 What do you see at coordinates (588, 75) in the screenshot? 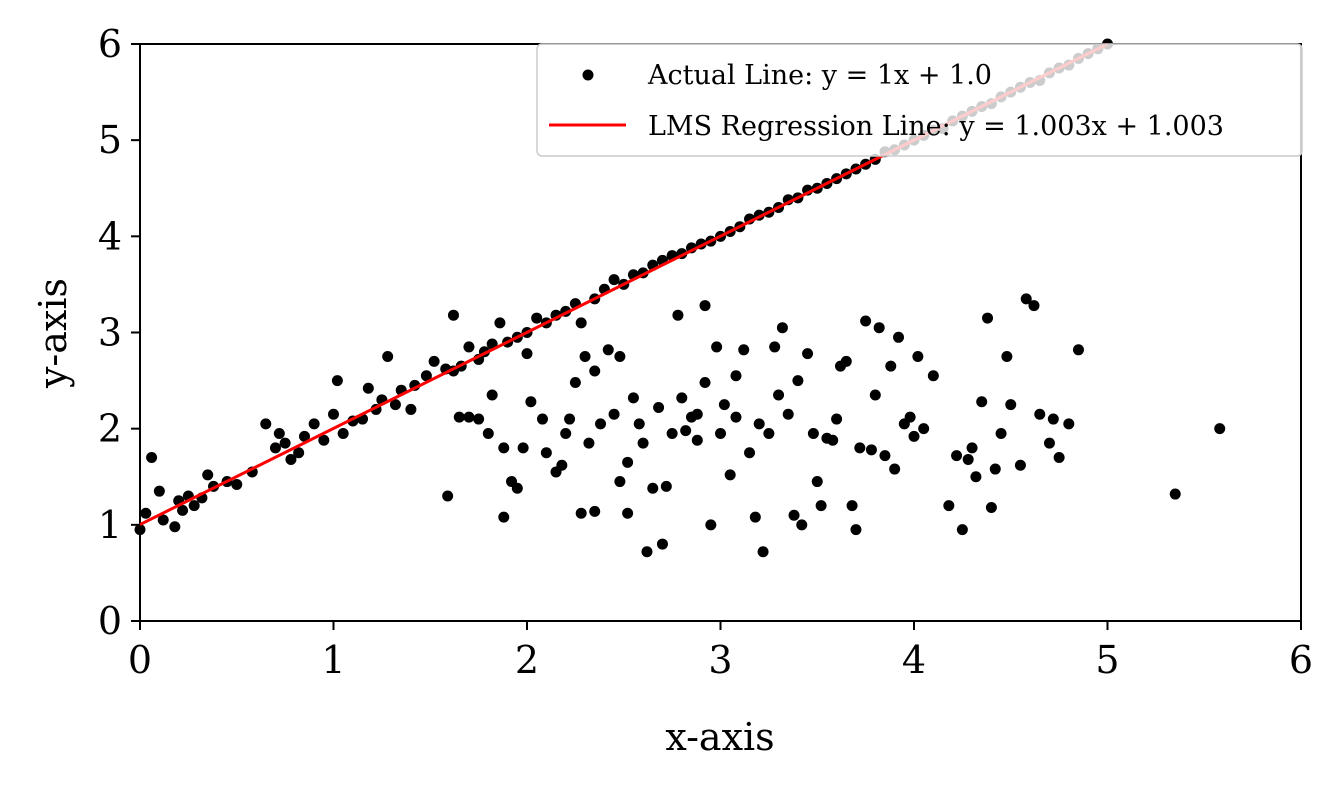
I see `legend-point-marker` at bounding box center [588, 75].